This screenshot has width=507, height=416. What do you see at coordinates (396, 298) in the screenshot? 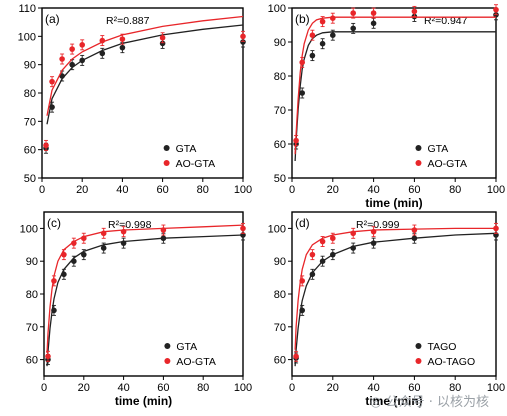
I see `series-tago` at bounding box center [396, 298].